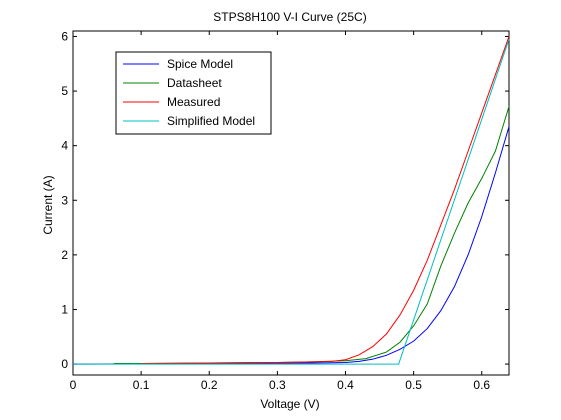 This screenshot has width=561, height=420. I want to click on x-tick-label: 0.1, so click(141, 385).